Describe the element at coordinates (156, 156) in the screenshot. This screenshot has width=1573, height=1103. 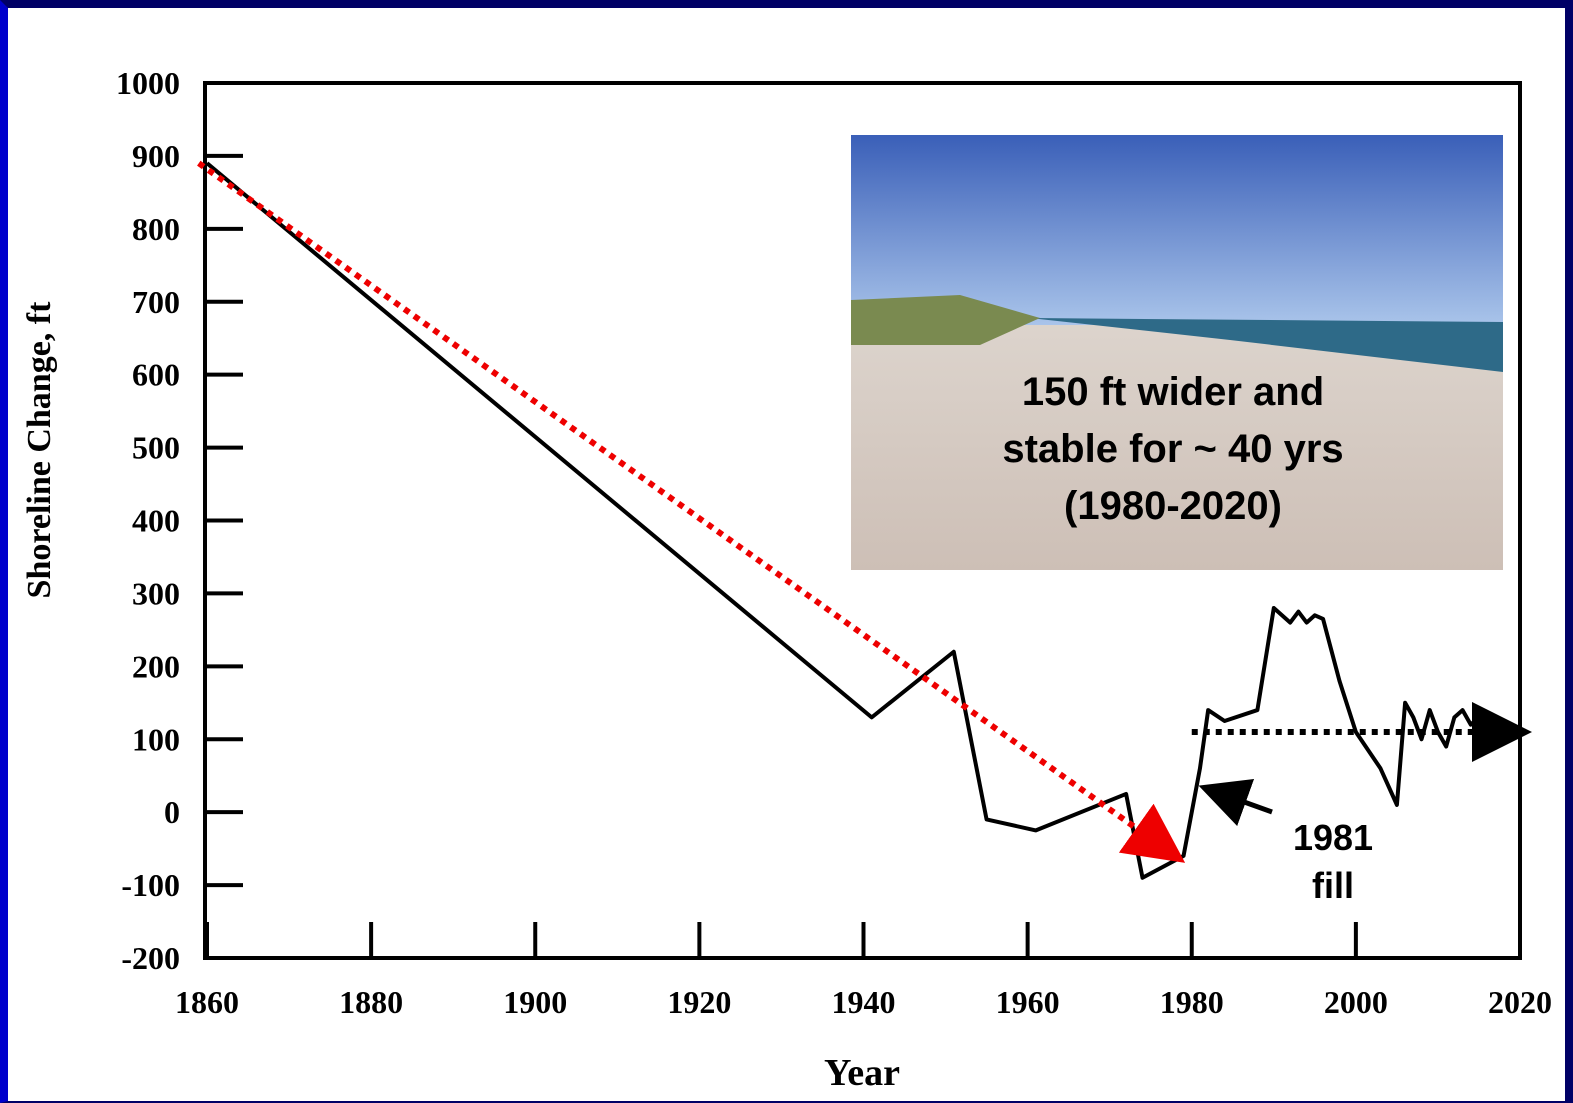
I see `y-tick-label: 900` at that location.